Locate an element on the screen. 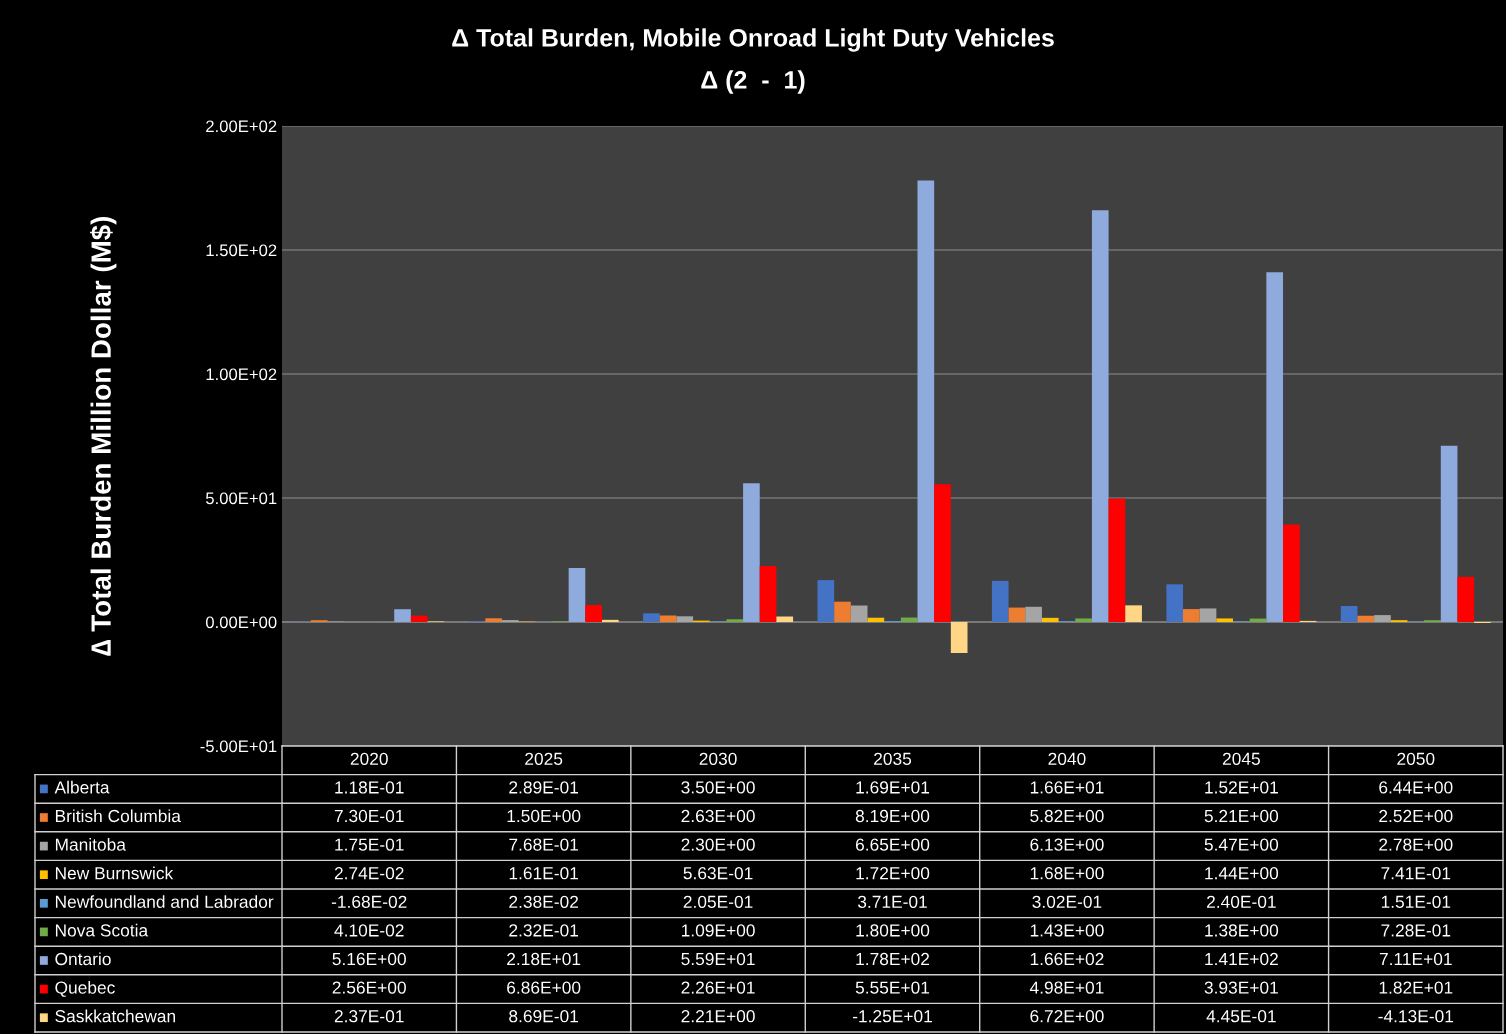 This screenshot has height=1034, width=1506. y-tick-label: 5.00E+01 is located at coordinates (241, 498).